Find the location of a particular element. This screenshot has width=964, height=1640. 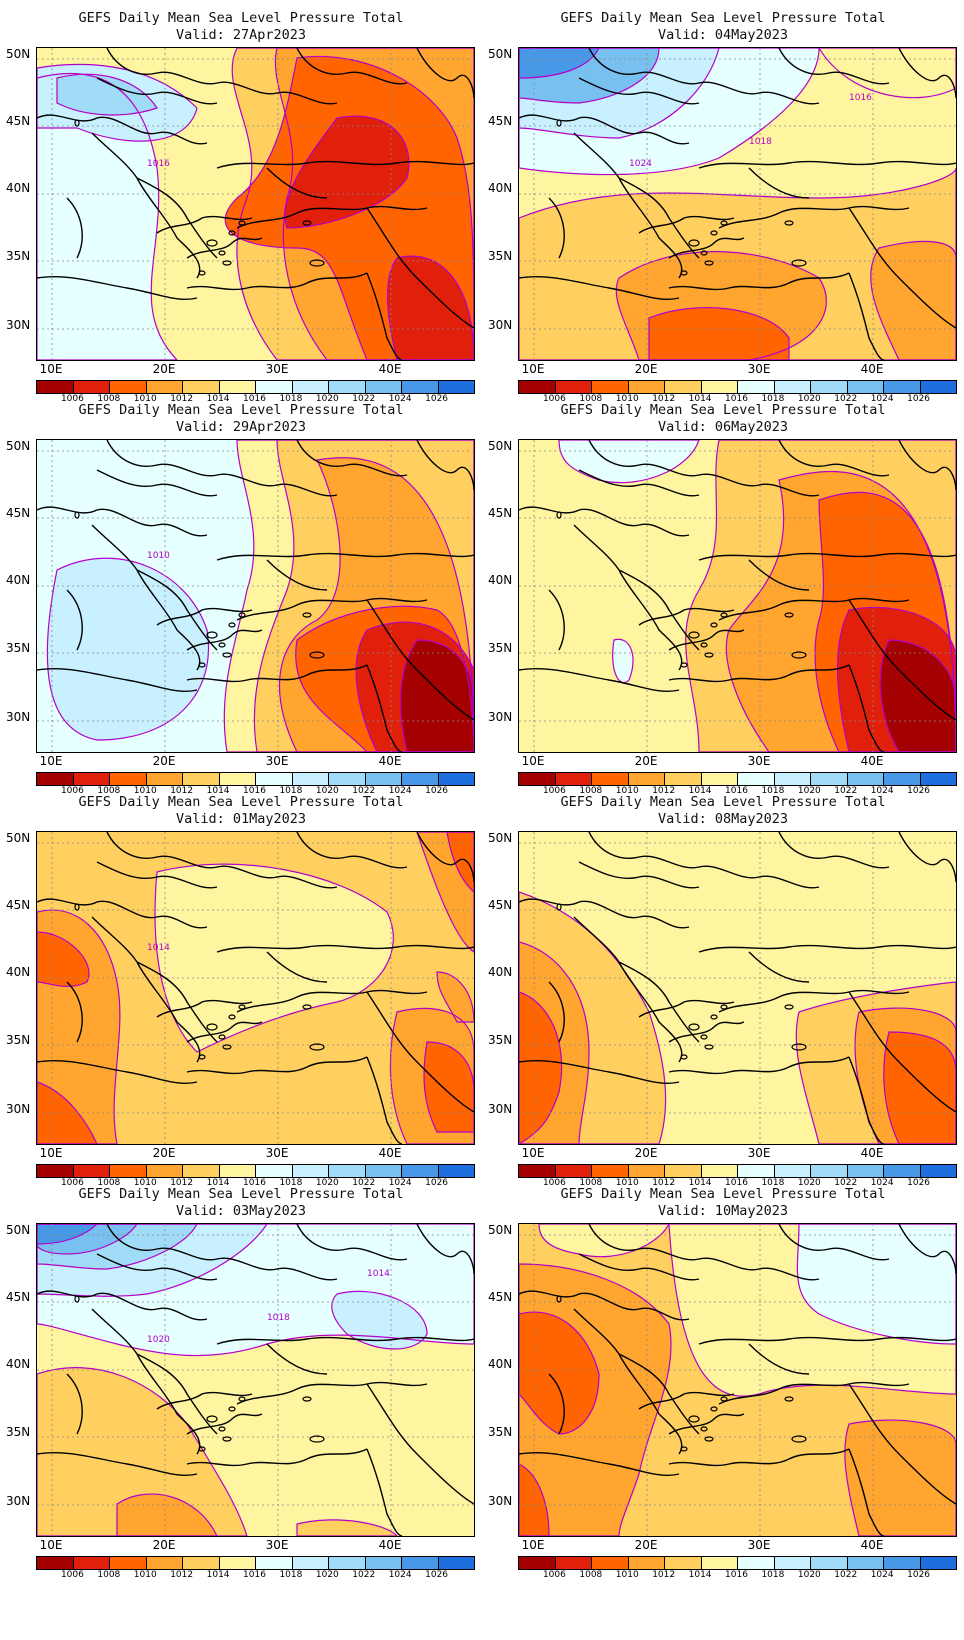

colorbar-level-label: 1018 is located at coordinates (773, 1575).